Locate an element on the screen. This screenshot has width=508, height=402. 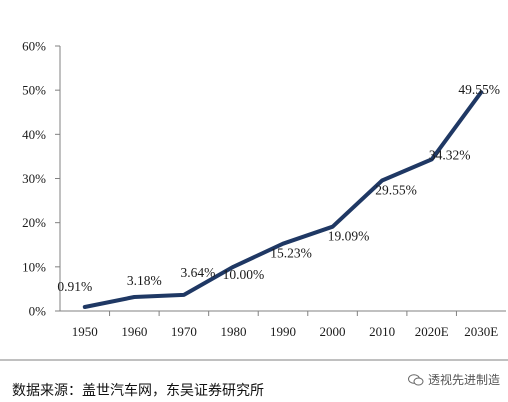
data-label: 19.09% is located at coordinates (349, 236).